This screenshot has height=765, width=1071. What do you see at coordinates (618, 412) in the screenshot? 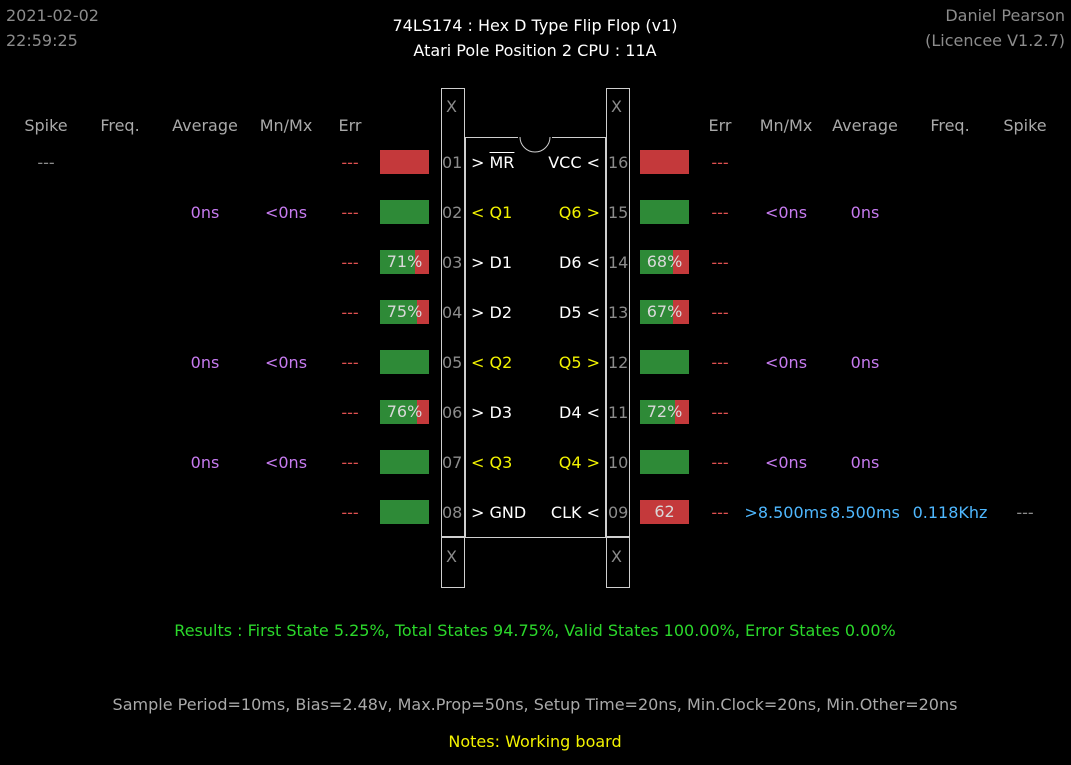
I see `pin-number: 11` at bounding box center [618, 412].